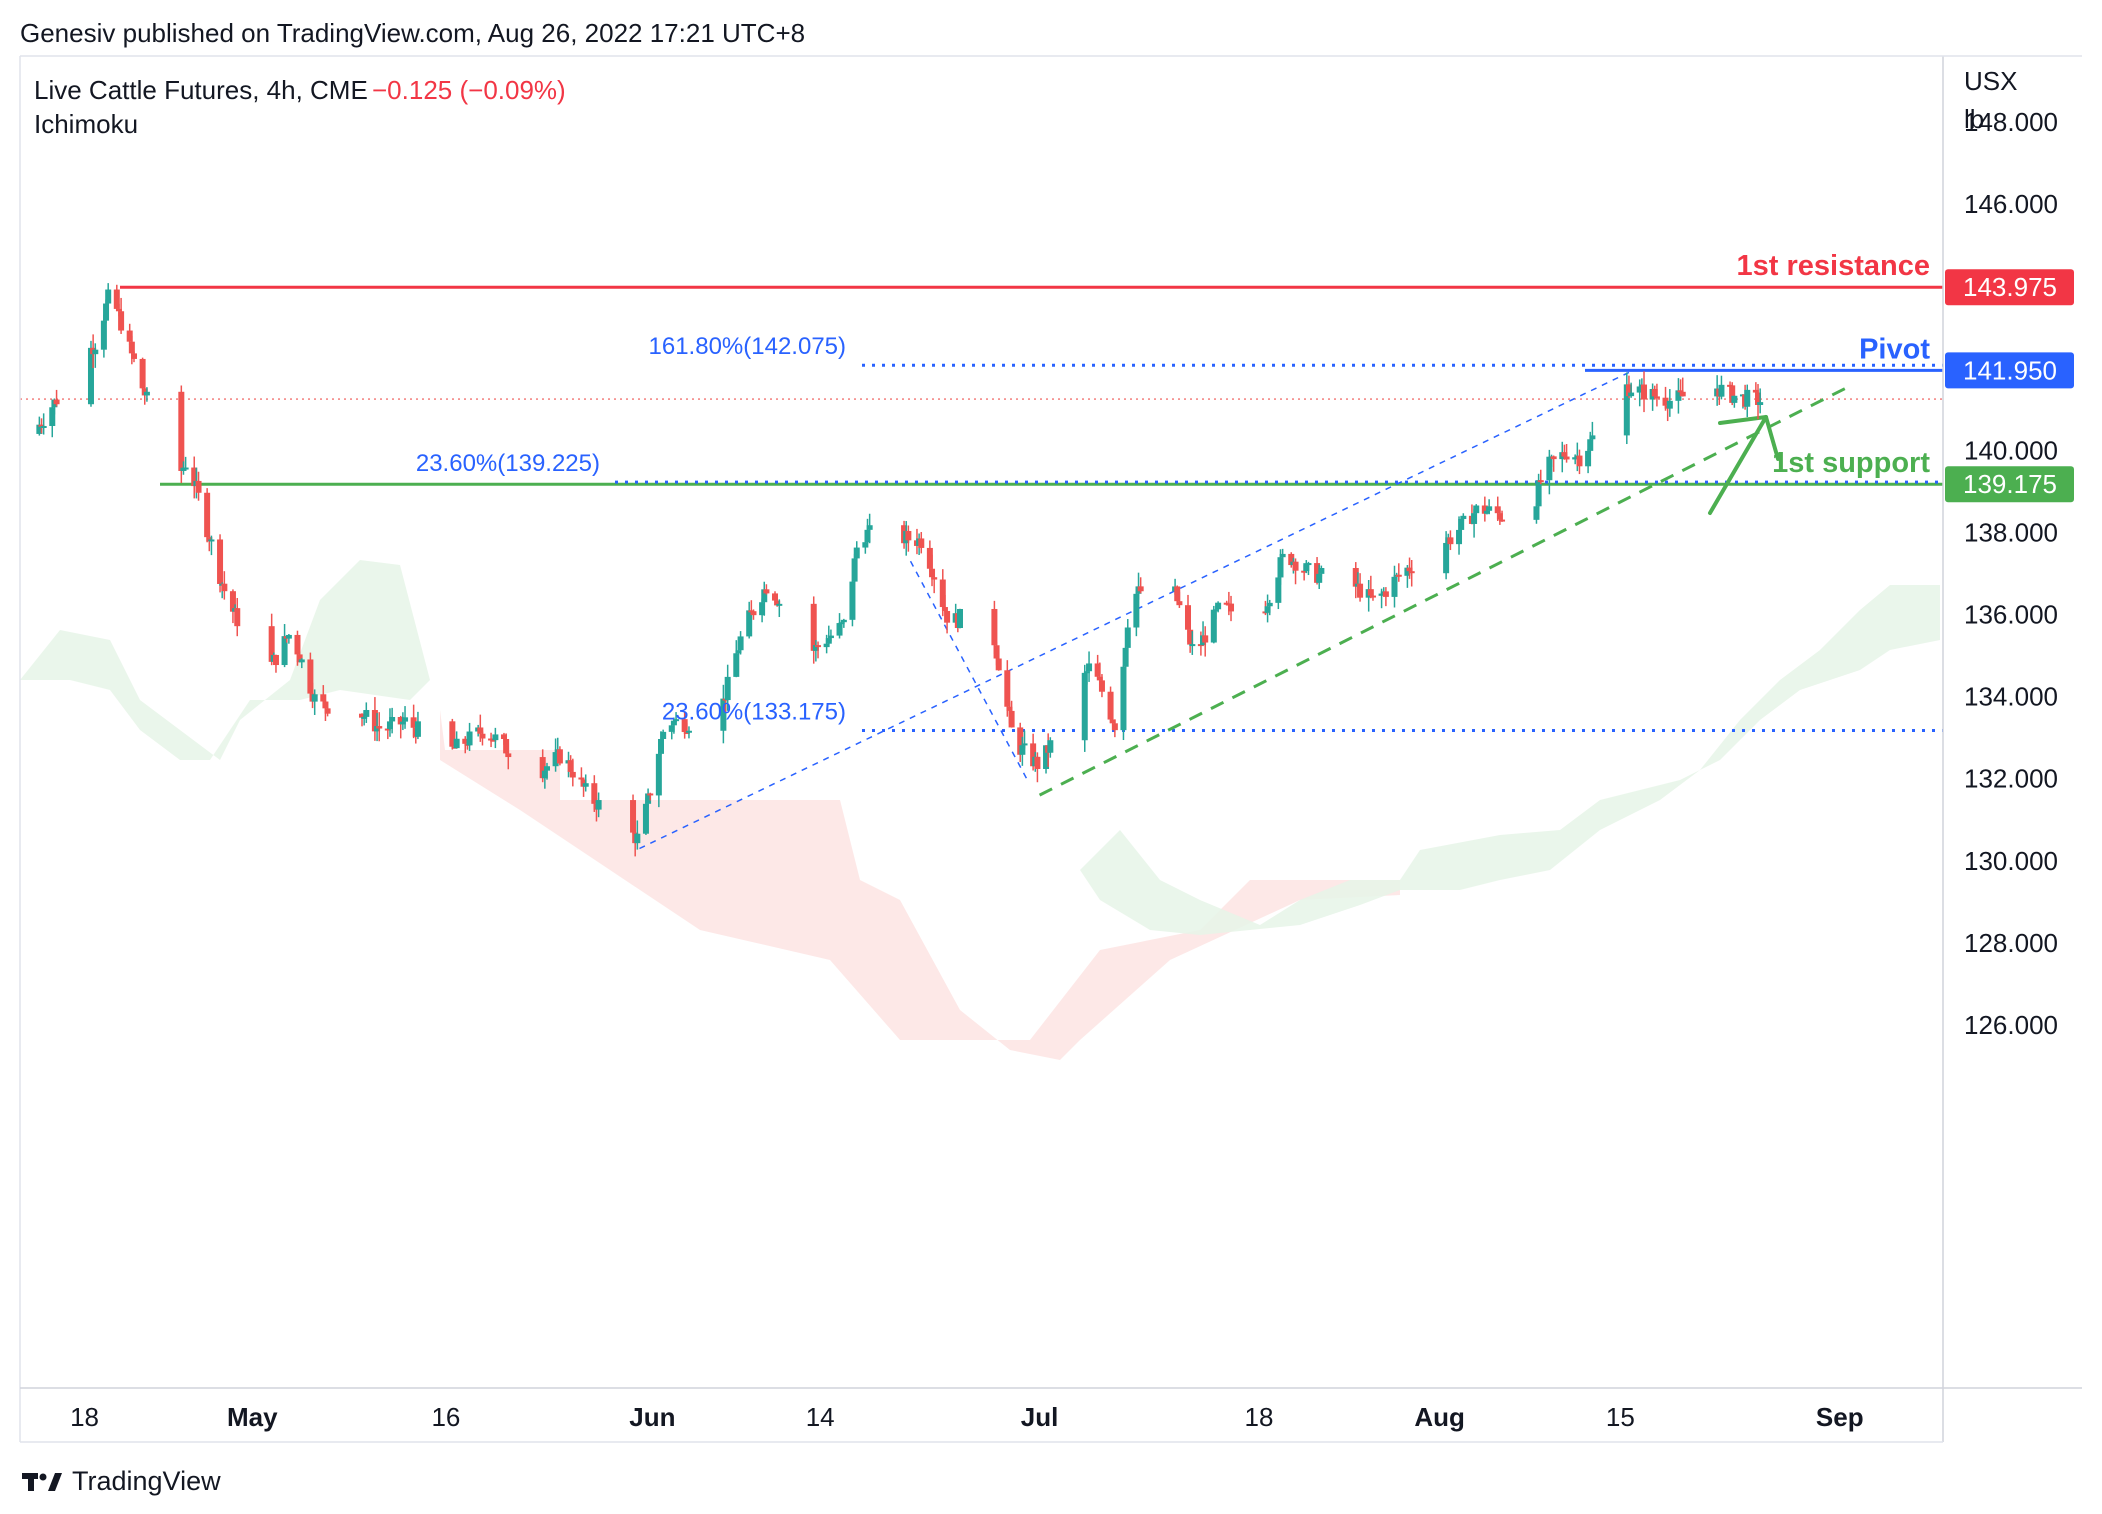  What do you see at coordinates (967, 1417) in the screenshot?
I see `time-axis: 18 May 16 Jun 14 Jul 18 Aug 15 Sep` at bounding box center [967, 1417].